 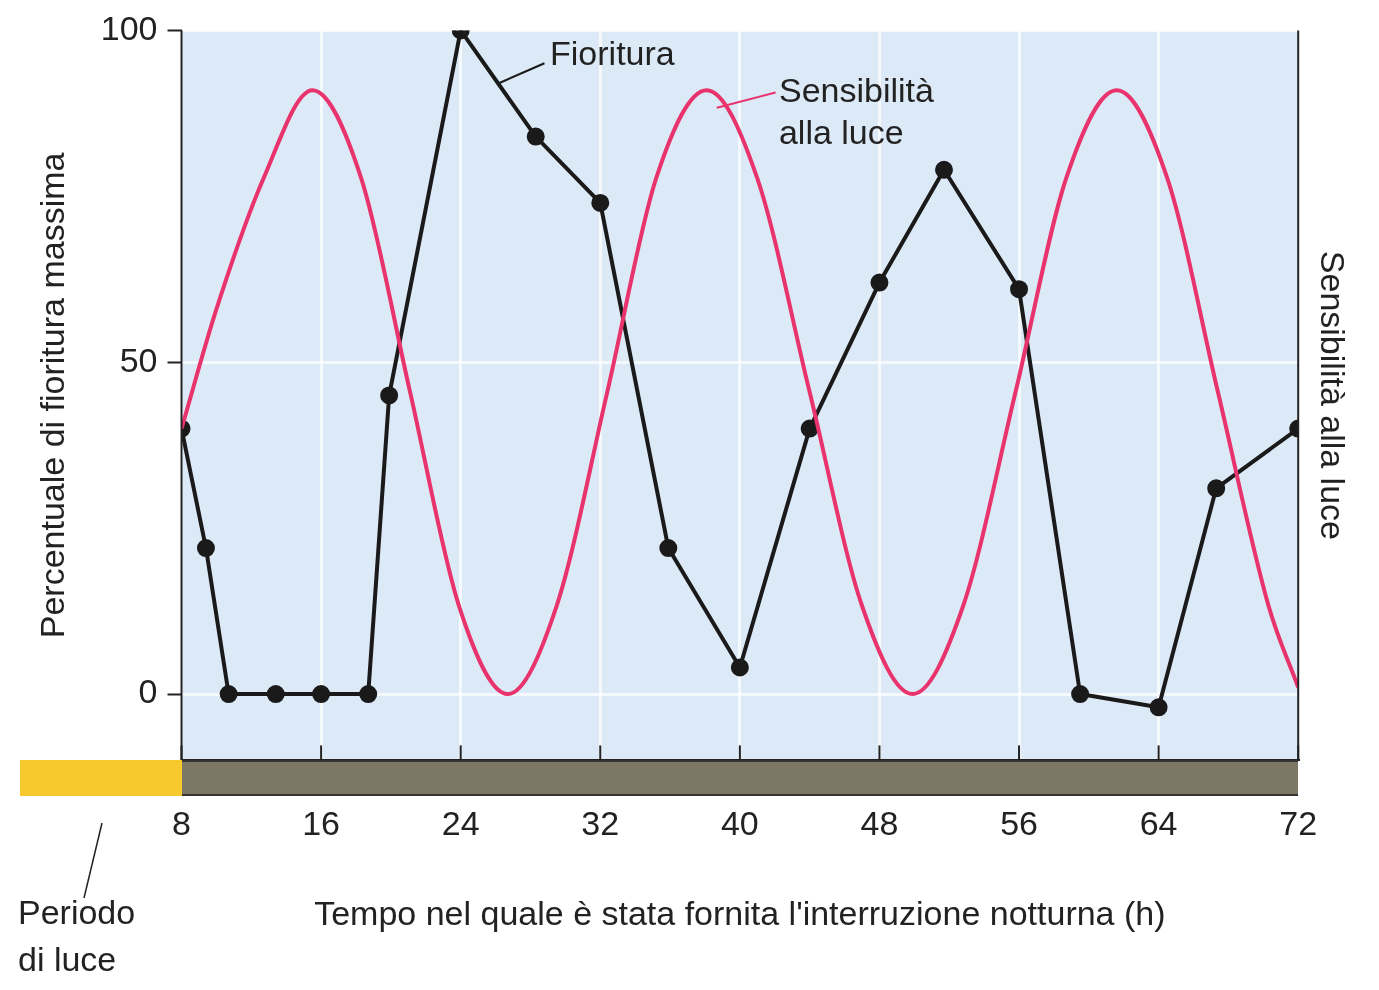 I want to click on y-tick-label: 50, so click(x=138, y=359).